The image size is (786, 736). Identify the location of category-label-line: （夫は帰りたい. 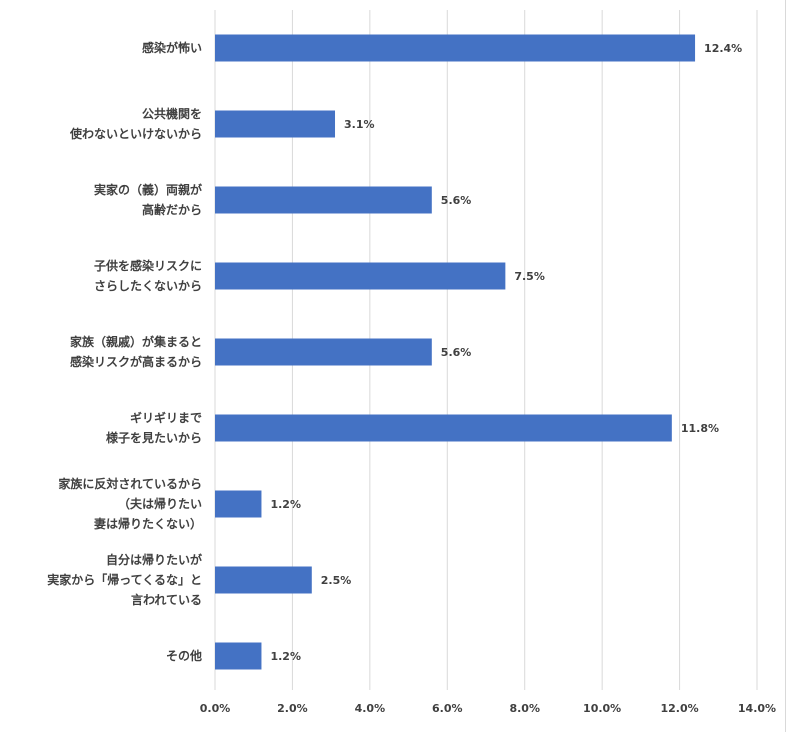
(159, 504).